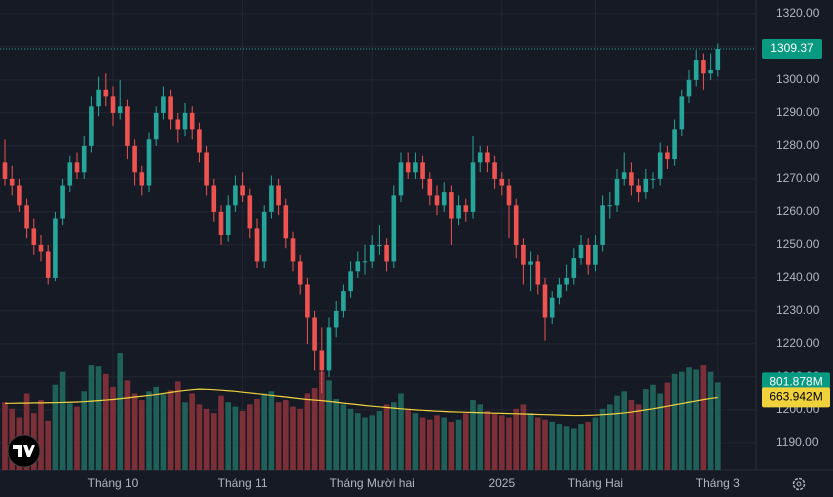  What do you see at coordinates (798, 310) in the screenshot?
I see `y-tick-label: 1230.00` at bounding box center [798, 310].